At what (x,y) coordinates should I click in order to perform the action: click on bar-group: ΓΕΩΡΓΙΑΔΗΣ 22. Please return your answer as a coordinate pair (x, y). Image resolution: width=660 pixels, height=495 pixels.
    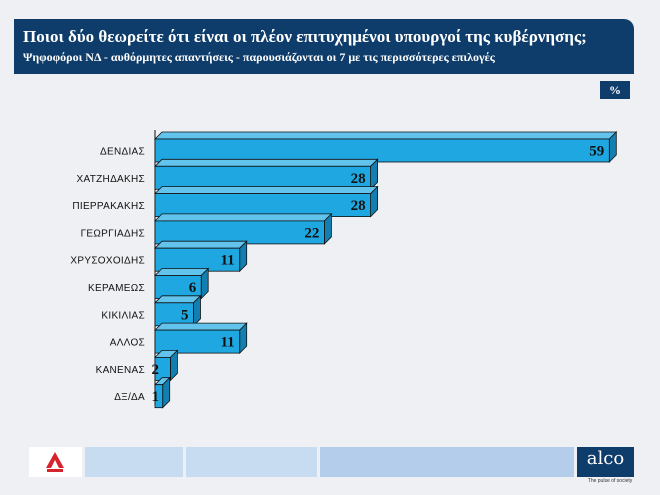
    Looking at the image, I should click on (207, 228).